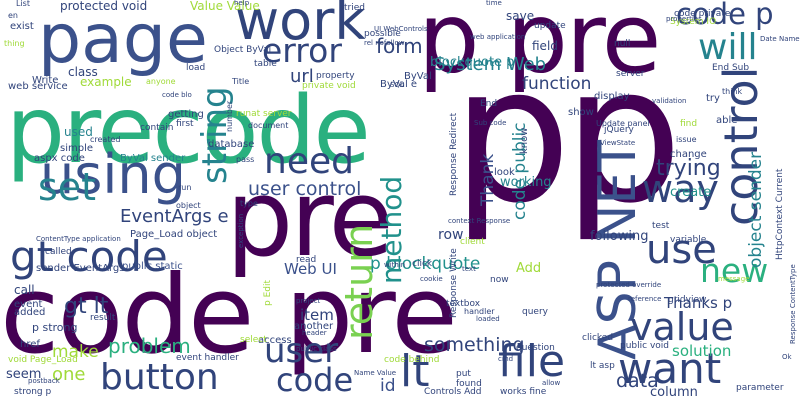 The image size is (800, 400). I want to click on word-contenttype-application: ContentType application, so click(78, 239).